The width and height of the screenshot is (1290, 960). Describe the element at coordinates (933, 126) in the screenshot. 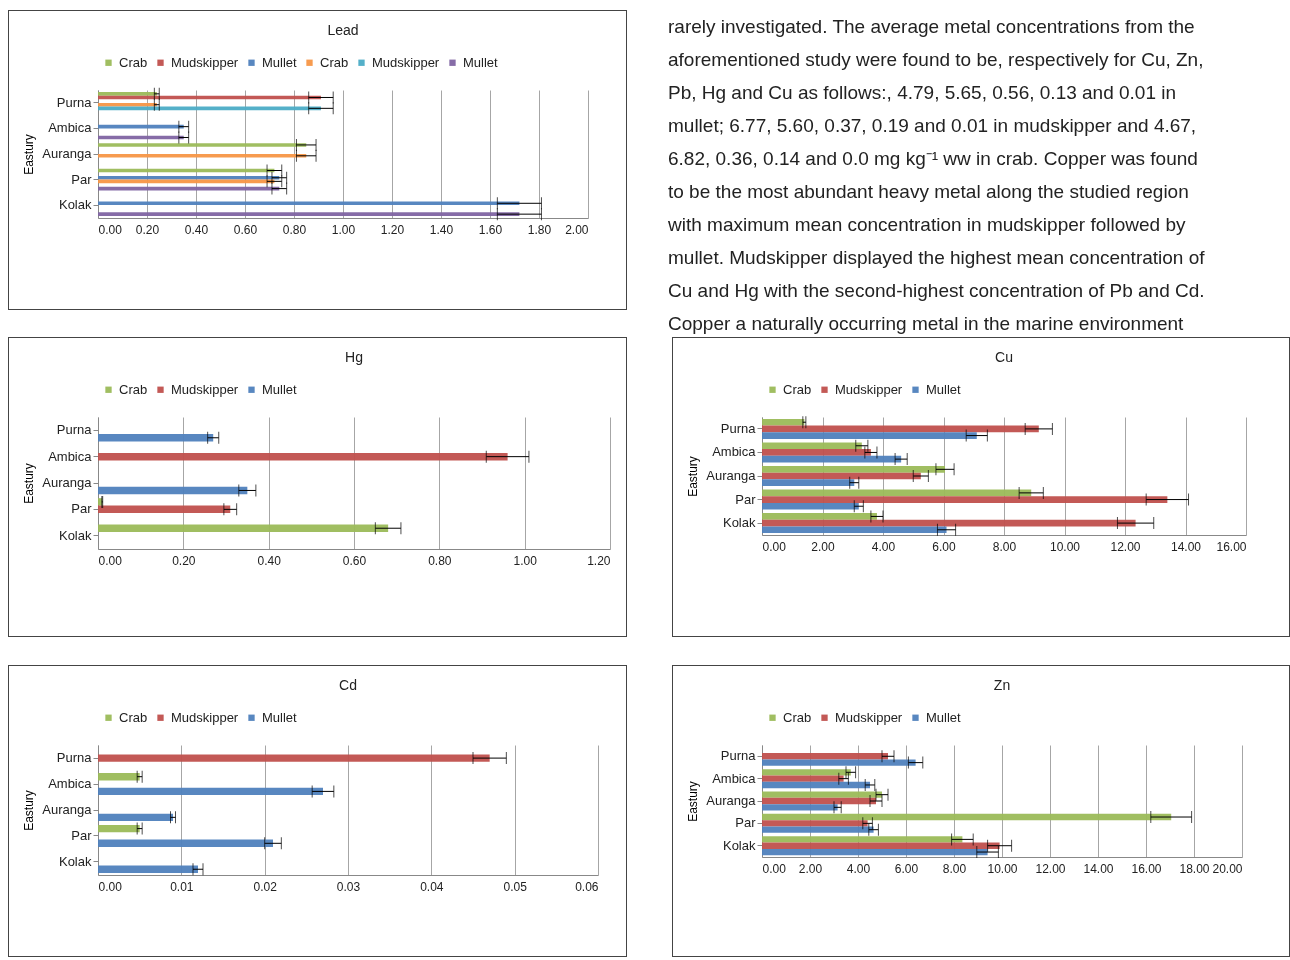

I see `text: mullet; 6.77, 5.60, 0.37, 0.19 and 0.01 in mudskipper and 4.67,` at that location.